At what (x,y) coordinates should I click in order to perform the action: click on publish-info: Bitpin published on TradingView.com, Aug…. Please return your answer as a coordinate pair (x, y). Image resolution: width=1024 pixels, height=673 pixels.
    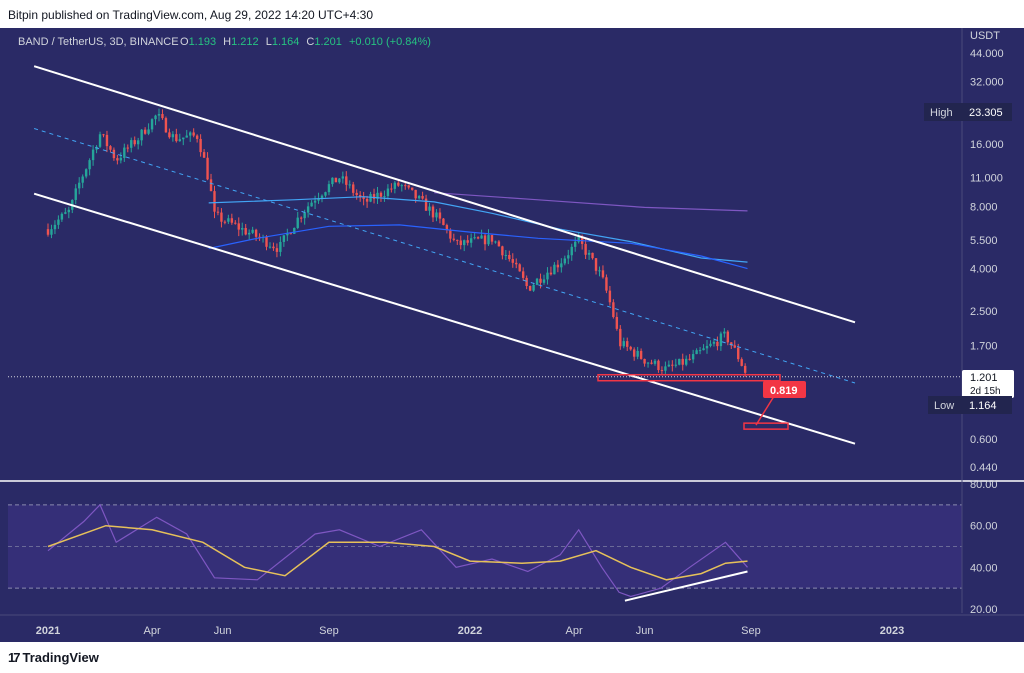
    Looking at the image, I should click on (191, 15).